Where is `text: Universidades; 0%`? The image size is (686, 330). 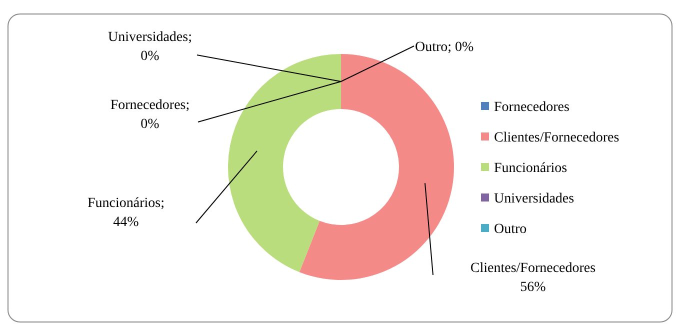
text: Universidades; 0% is located at coordinates (150, 47).